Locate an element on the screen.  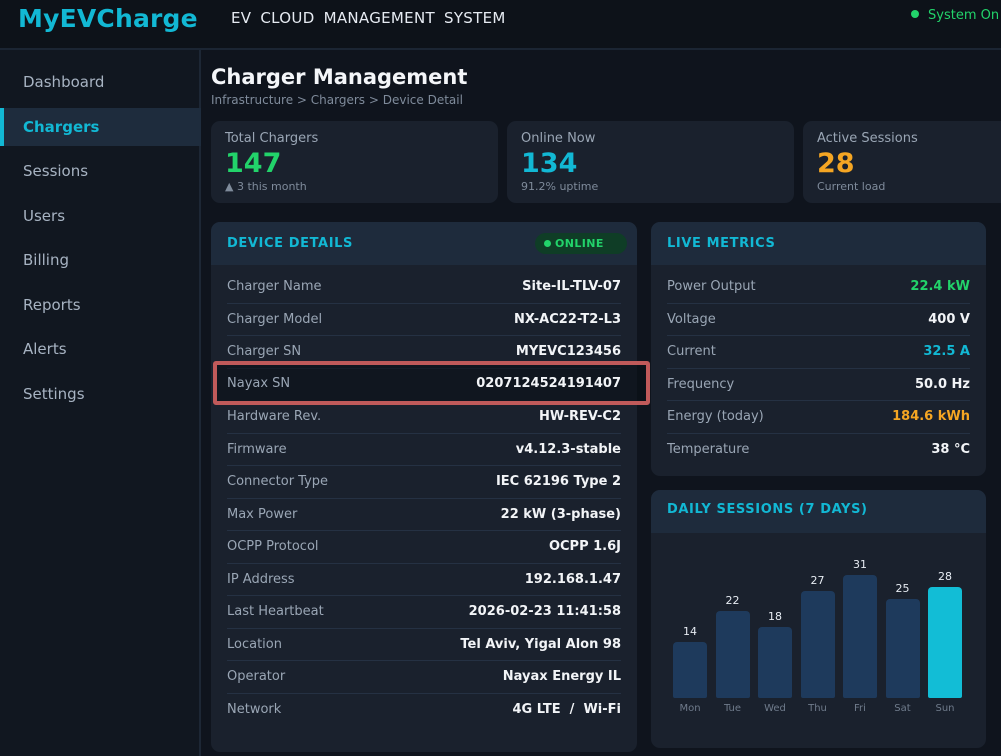
sidebar-item-chargers: Chargers is located at coordinates (100, 127).